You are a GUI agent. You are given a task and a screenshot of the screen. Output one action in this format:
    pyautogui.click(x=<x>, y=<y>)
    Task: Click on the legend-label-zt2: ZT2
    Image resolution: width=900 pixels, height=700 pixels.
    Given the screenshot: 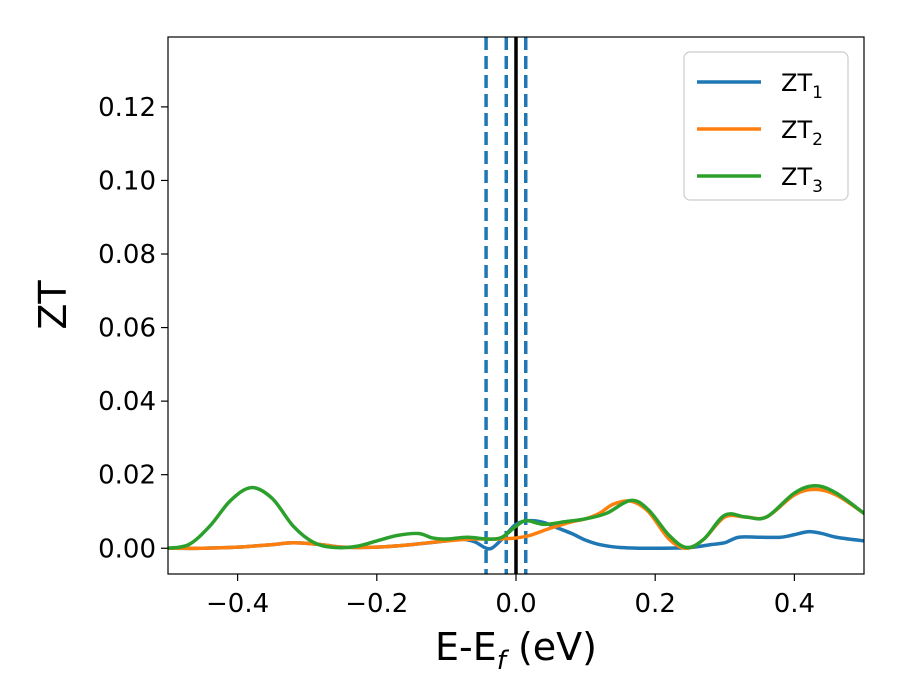 What is the action you would take?
    pyautogui.click(x=802, y=133)
    